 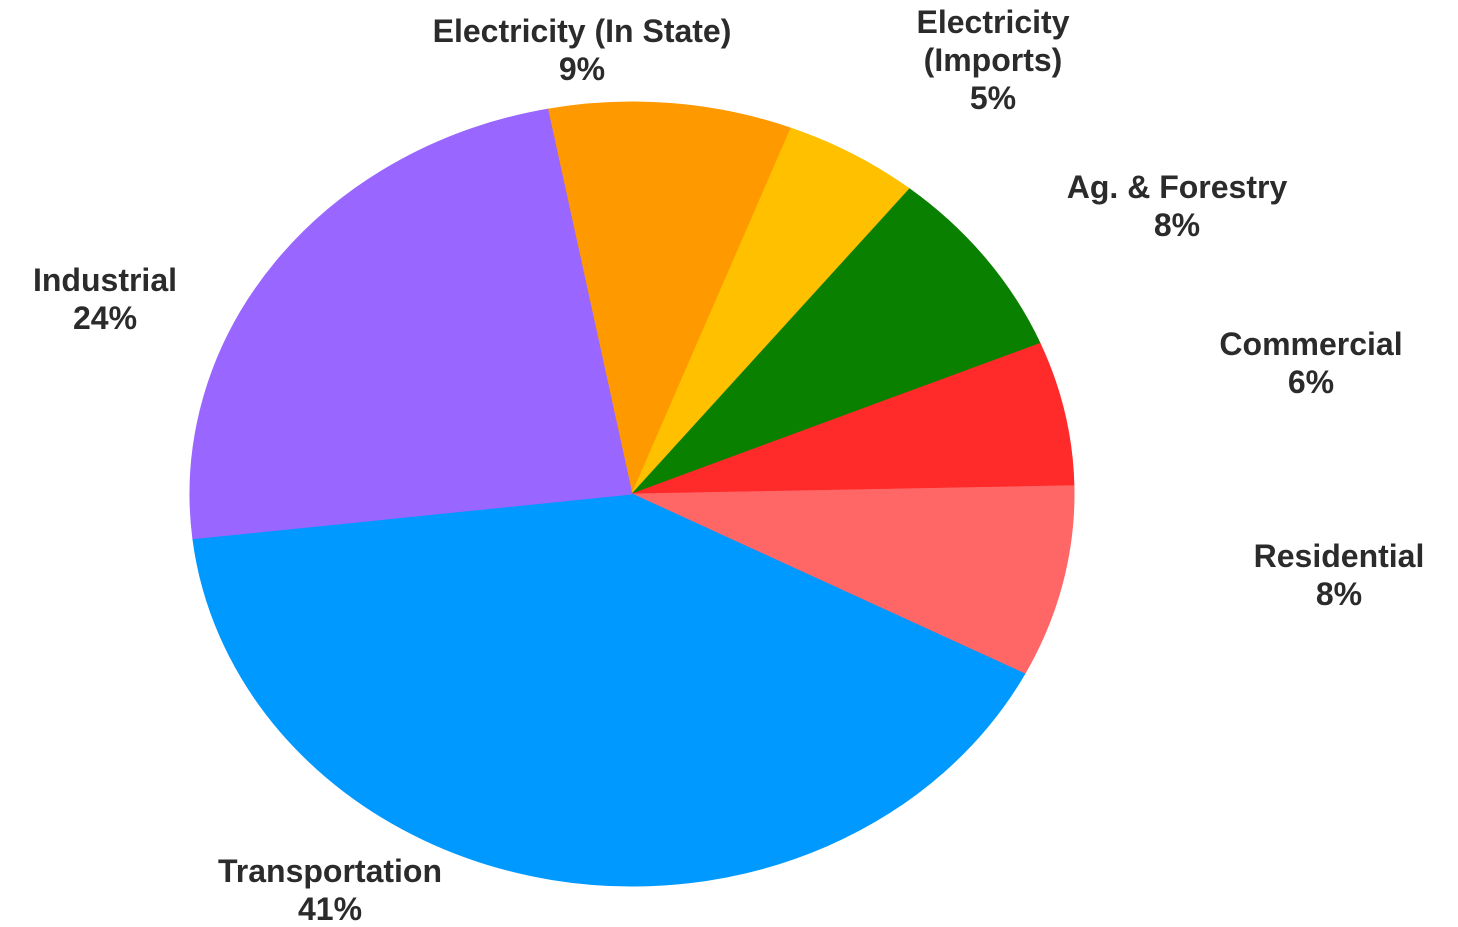 I want to click on slice-category-label-3: Commercial, so click(x=1310, y=344).